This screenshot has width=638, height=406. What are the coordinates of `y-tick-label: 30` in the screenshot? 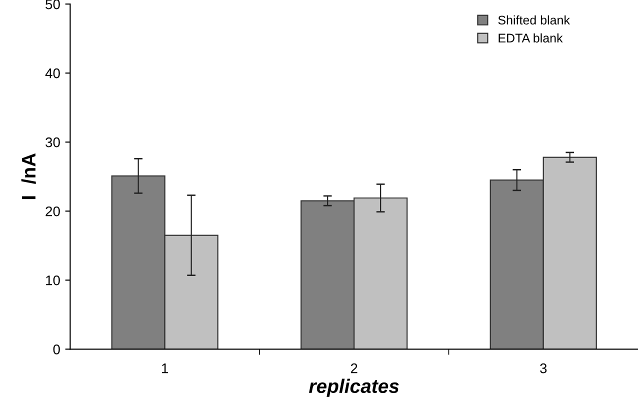 It's located at (53, 142).